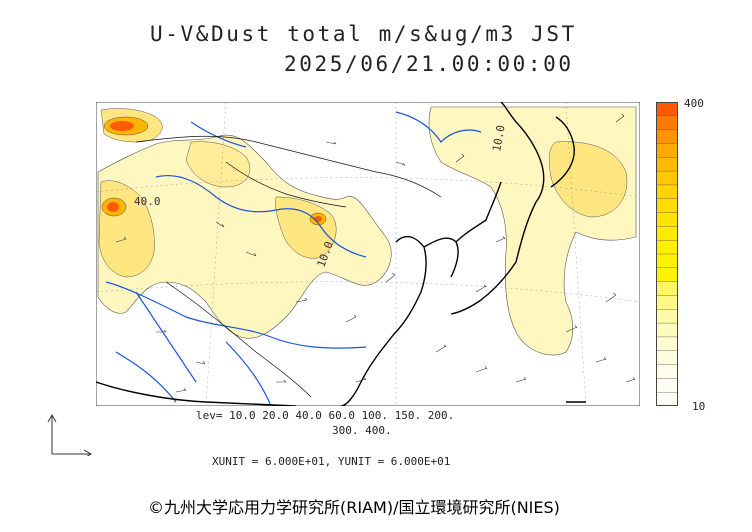  What do you see at coordinates (498, 138) in the screenshot?
I see `contour-label-10-east: 10.0` at bounding box center [498, 138].